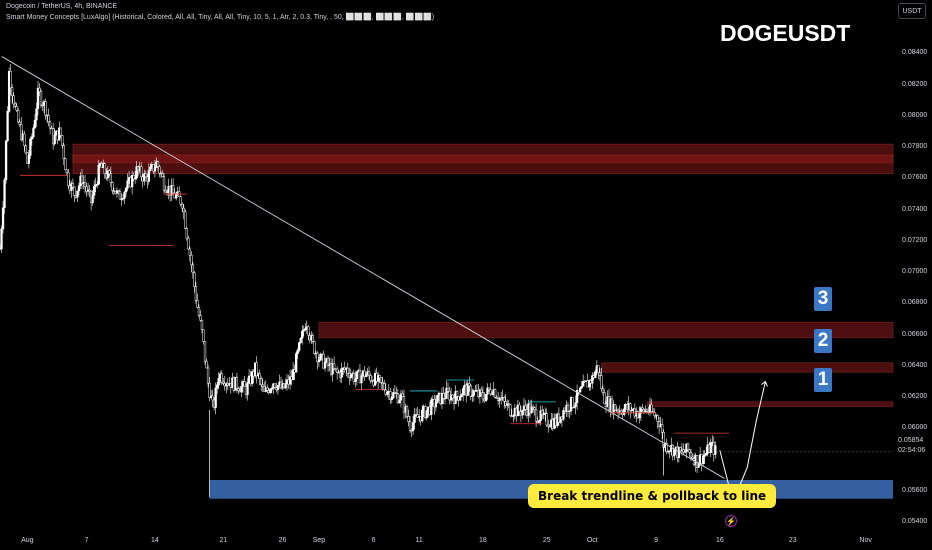 The height and width of the screenshot is (550, 932). What do you see at coordinates (719, 540) in the screenshot?
I see `x-tick-label: 16` at bounding box center [719, 540].